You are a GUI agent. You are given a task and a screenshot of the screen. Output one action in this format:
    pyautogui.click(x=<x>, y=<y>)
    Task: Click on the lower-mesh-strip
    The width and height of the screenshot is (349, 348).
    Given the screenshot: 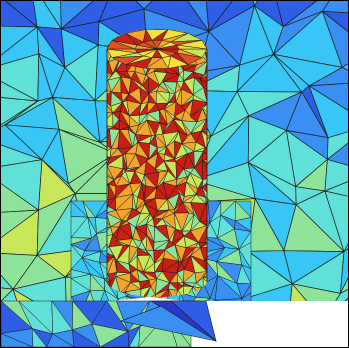 What is the action you would take?
    pyautogui.click(x=109, y=323)
    